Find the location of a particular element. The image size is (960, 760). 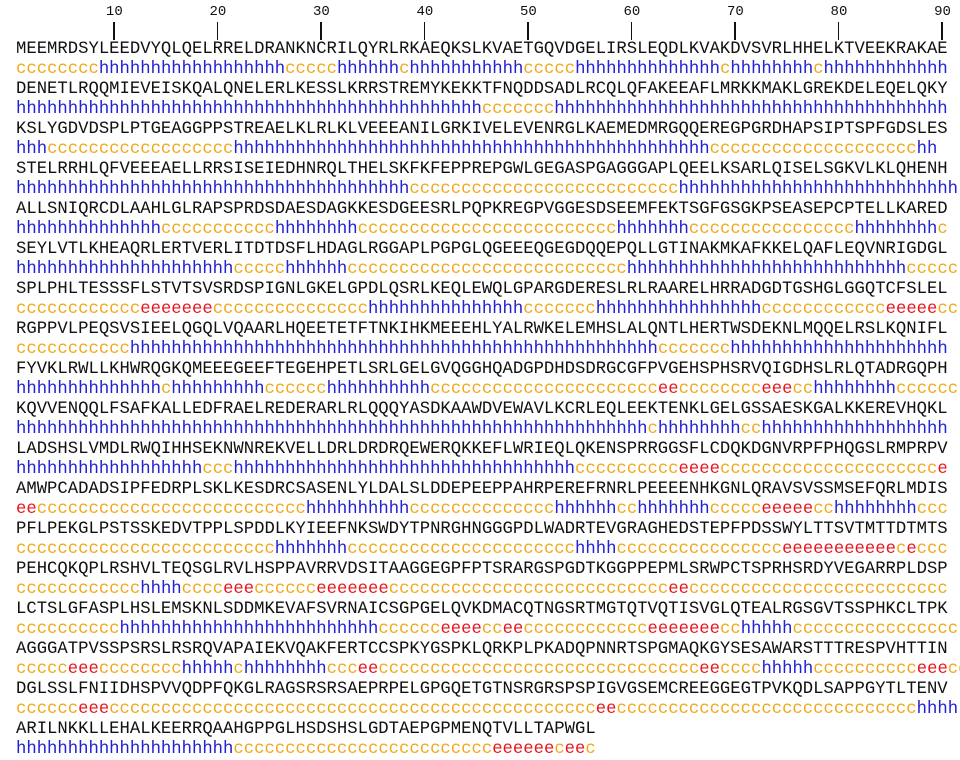

ss-run-coil: cccccccccccc is located at coordinates (78, 309).